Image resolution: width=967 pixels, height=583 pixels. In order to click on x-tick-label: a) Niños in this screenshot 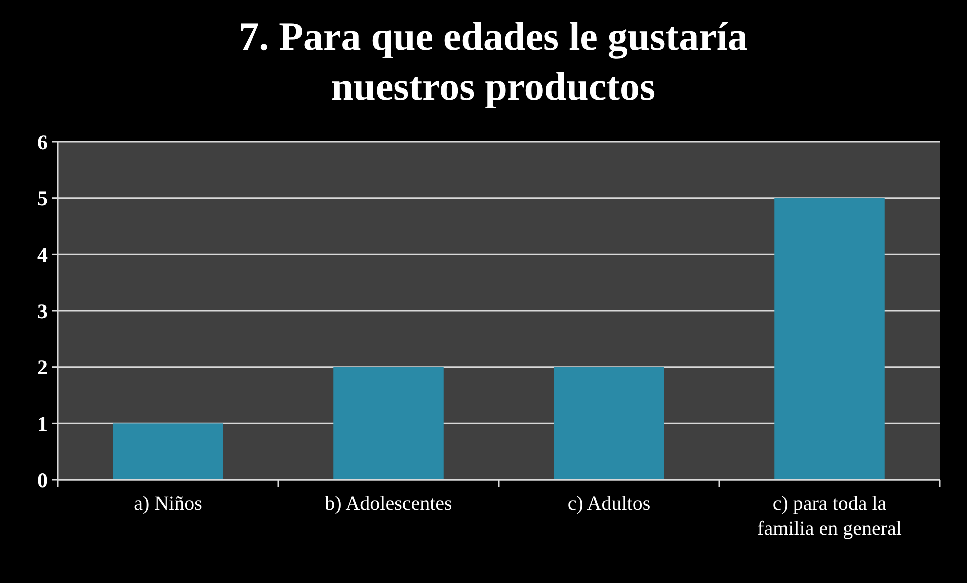, I will do `click(168, 504)`.